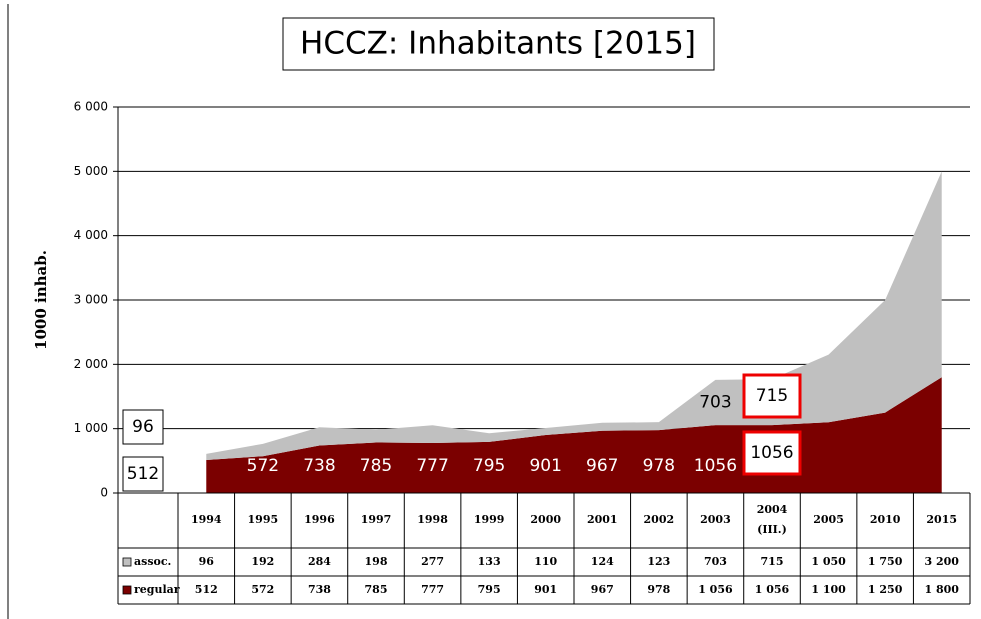 The width and height of the screenshot is (981, 619). I want to click on table-value: 795, so click(489, 589).